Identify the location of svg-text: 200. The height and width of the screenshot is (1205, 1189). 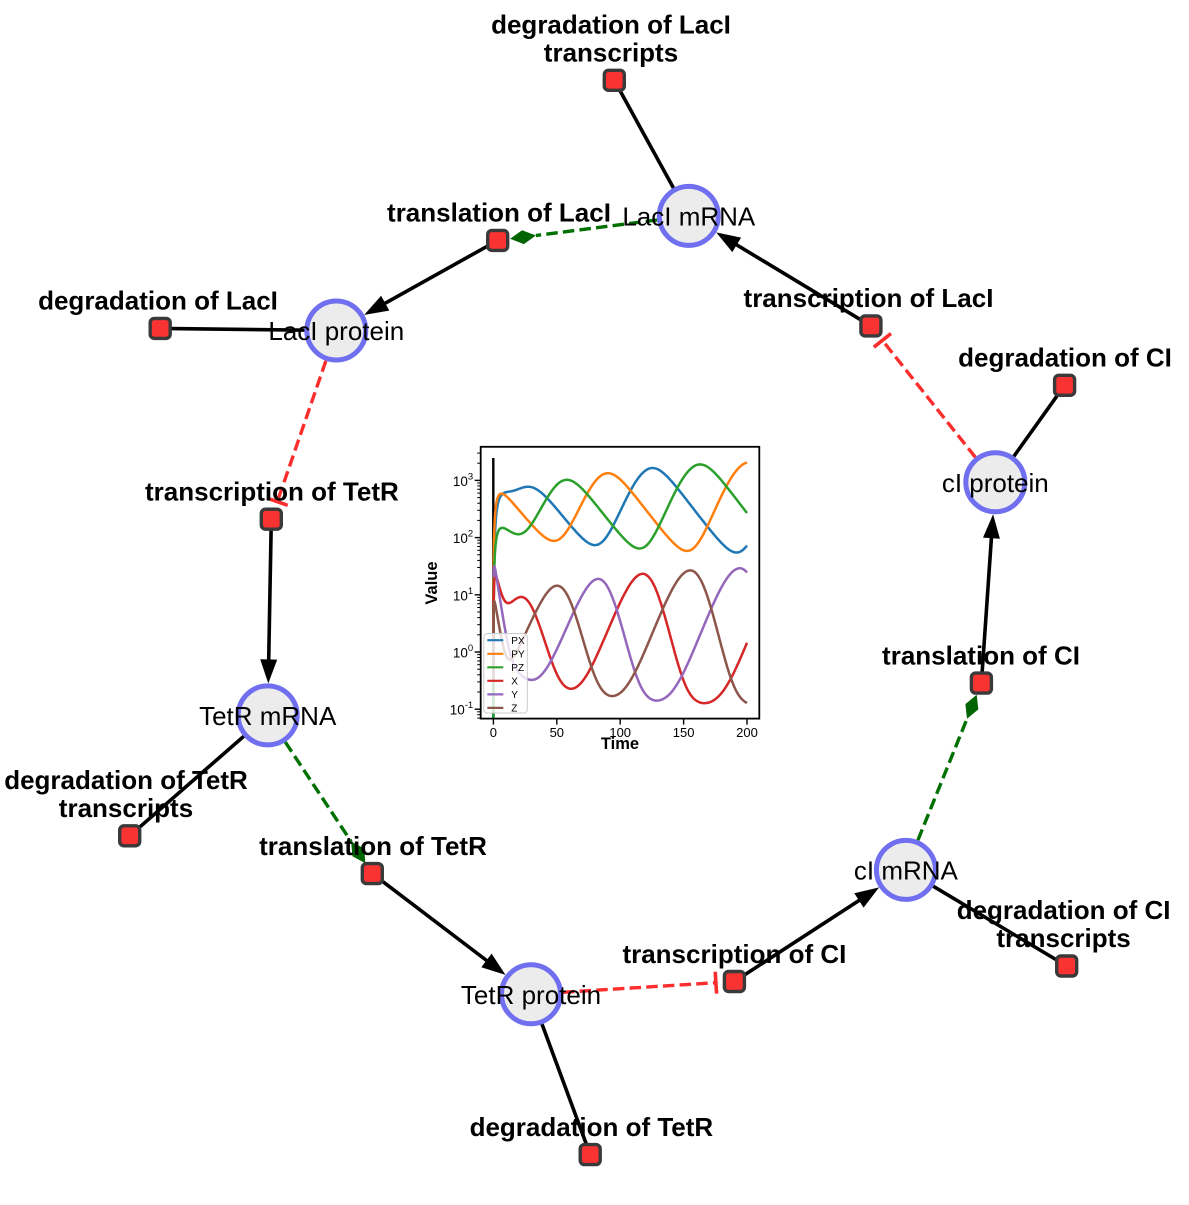
(747, 732).